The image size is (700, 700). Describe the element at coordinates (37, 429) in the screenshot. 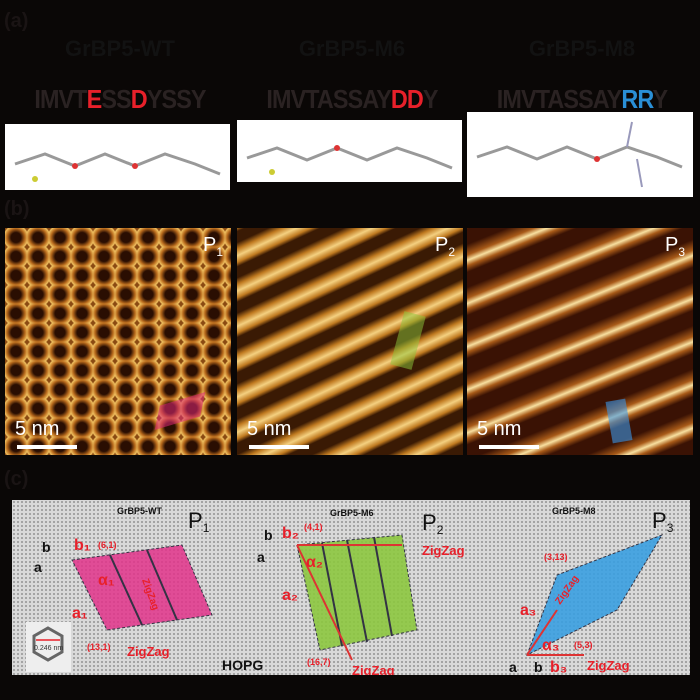

I see `scale-label-p1: 5 nm` at that location.